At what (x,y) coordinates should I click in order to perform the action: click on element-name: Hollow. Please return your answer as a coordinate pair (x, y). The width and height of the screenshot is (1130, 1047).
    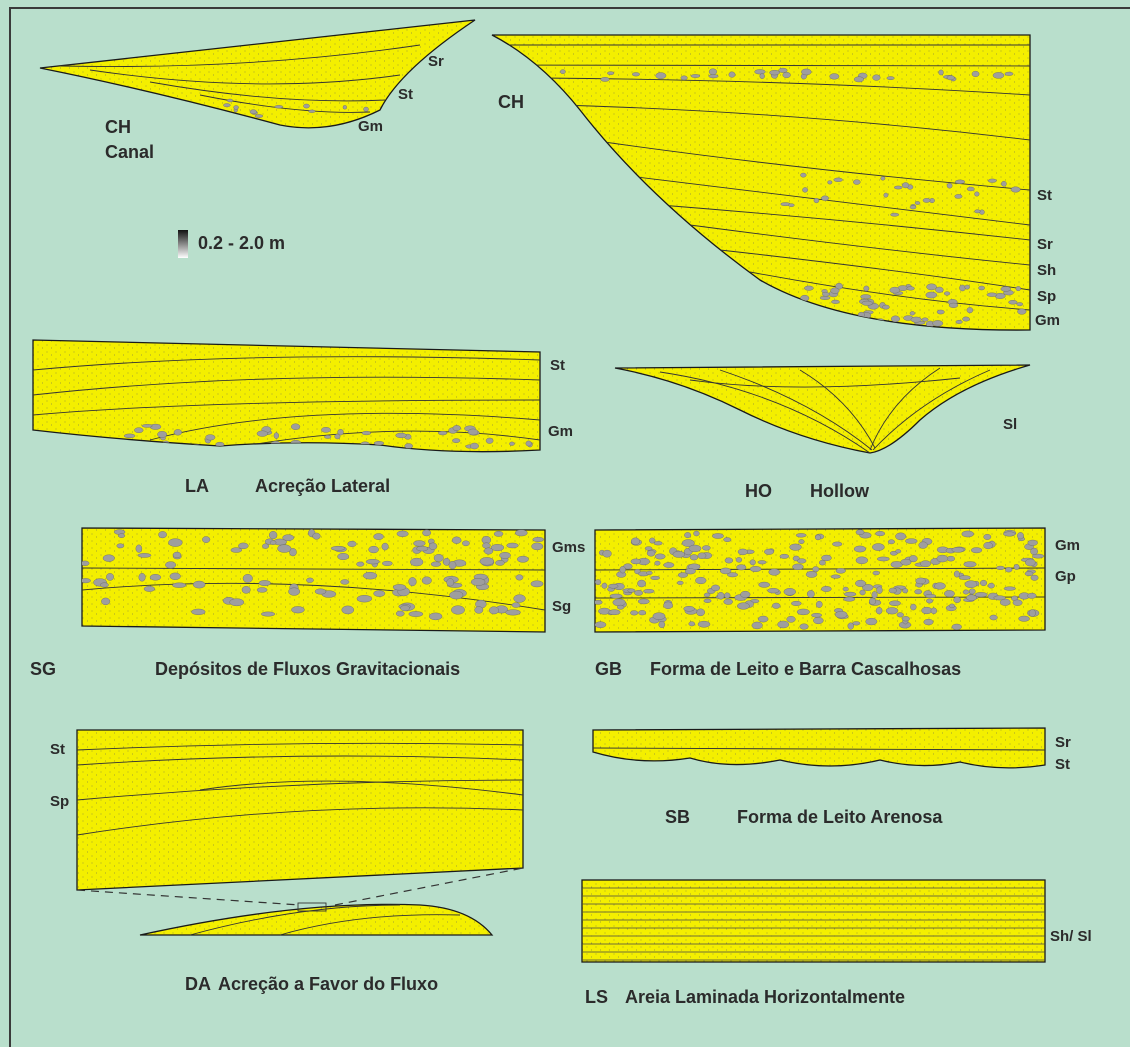
    Looking at the image, I should click on (840, 491).